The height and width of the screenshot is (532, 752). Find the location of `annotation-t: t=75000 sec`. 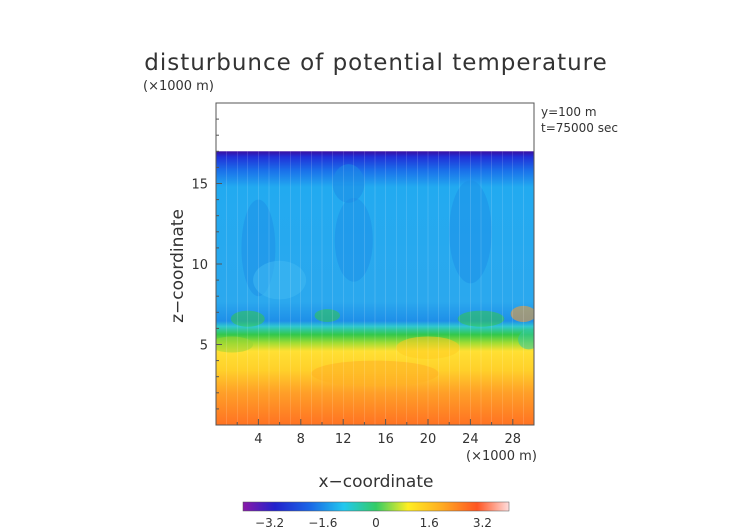

annotation-t: t=75000 sec is located at coordinates (579, 128).